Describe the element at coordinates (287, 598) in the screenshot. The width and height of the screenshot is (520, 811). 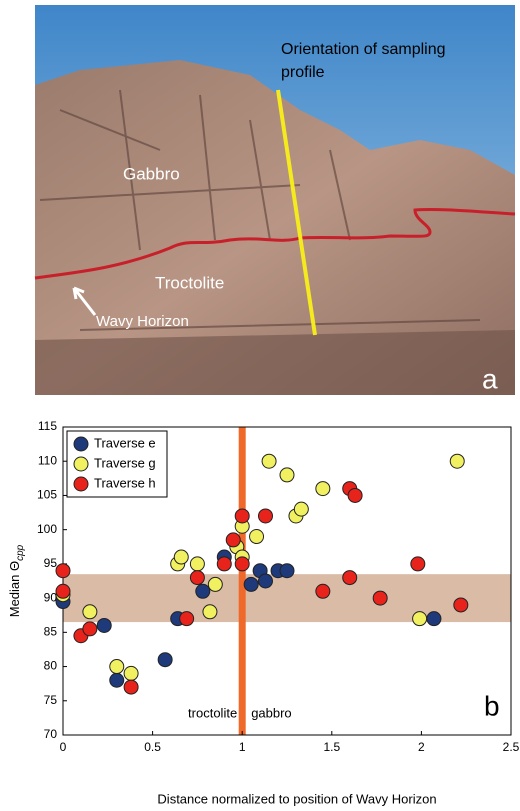
I see `band` at that location.